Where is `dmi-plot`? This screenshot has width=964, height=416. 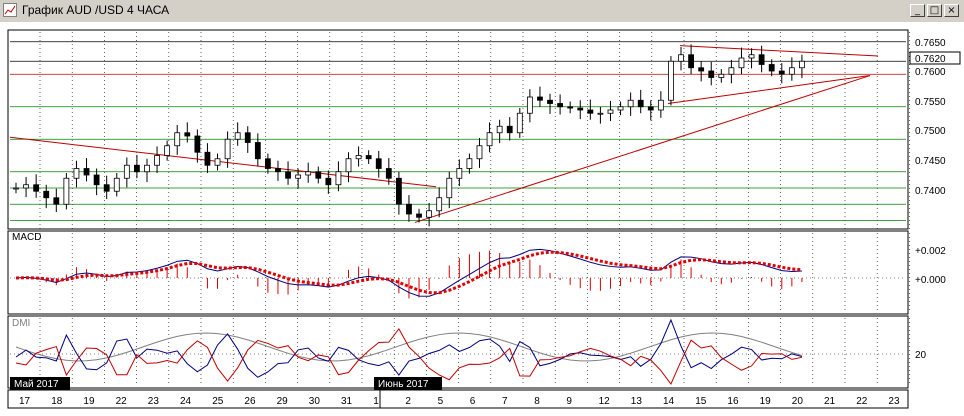 dmi-plot is located at coordinates (458, 351).